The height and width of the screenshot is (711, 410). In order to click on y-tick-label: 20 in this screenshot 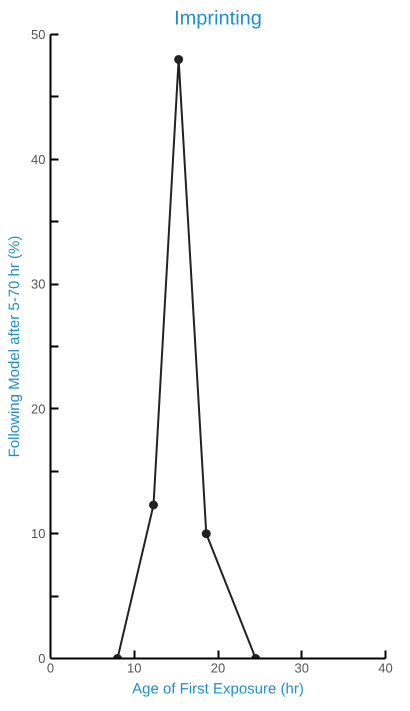, I will do `click(38, 408)`.